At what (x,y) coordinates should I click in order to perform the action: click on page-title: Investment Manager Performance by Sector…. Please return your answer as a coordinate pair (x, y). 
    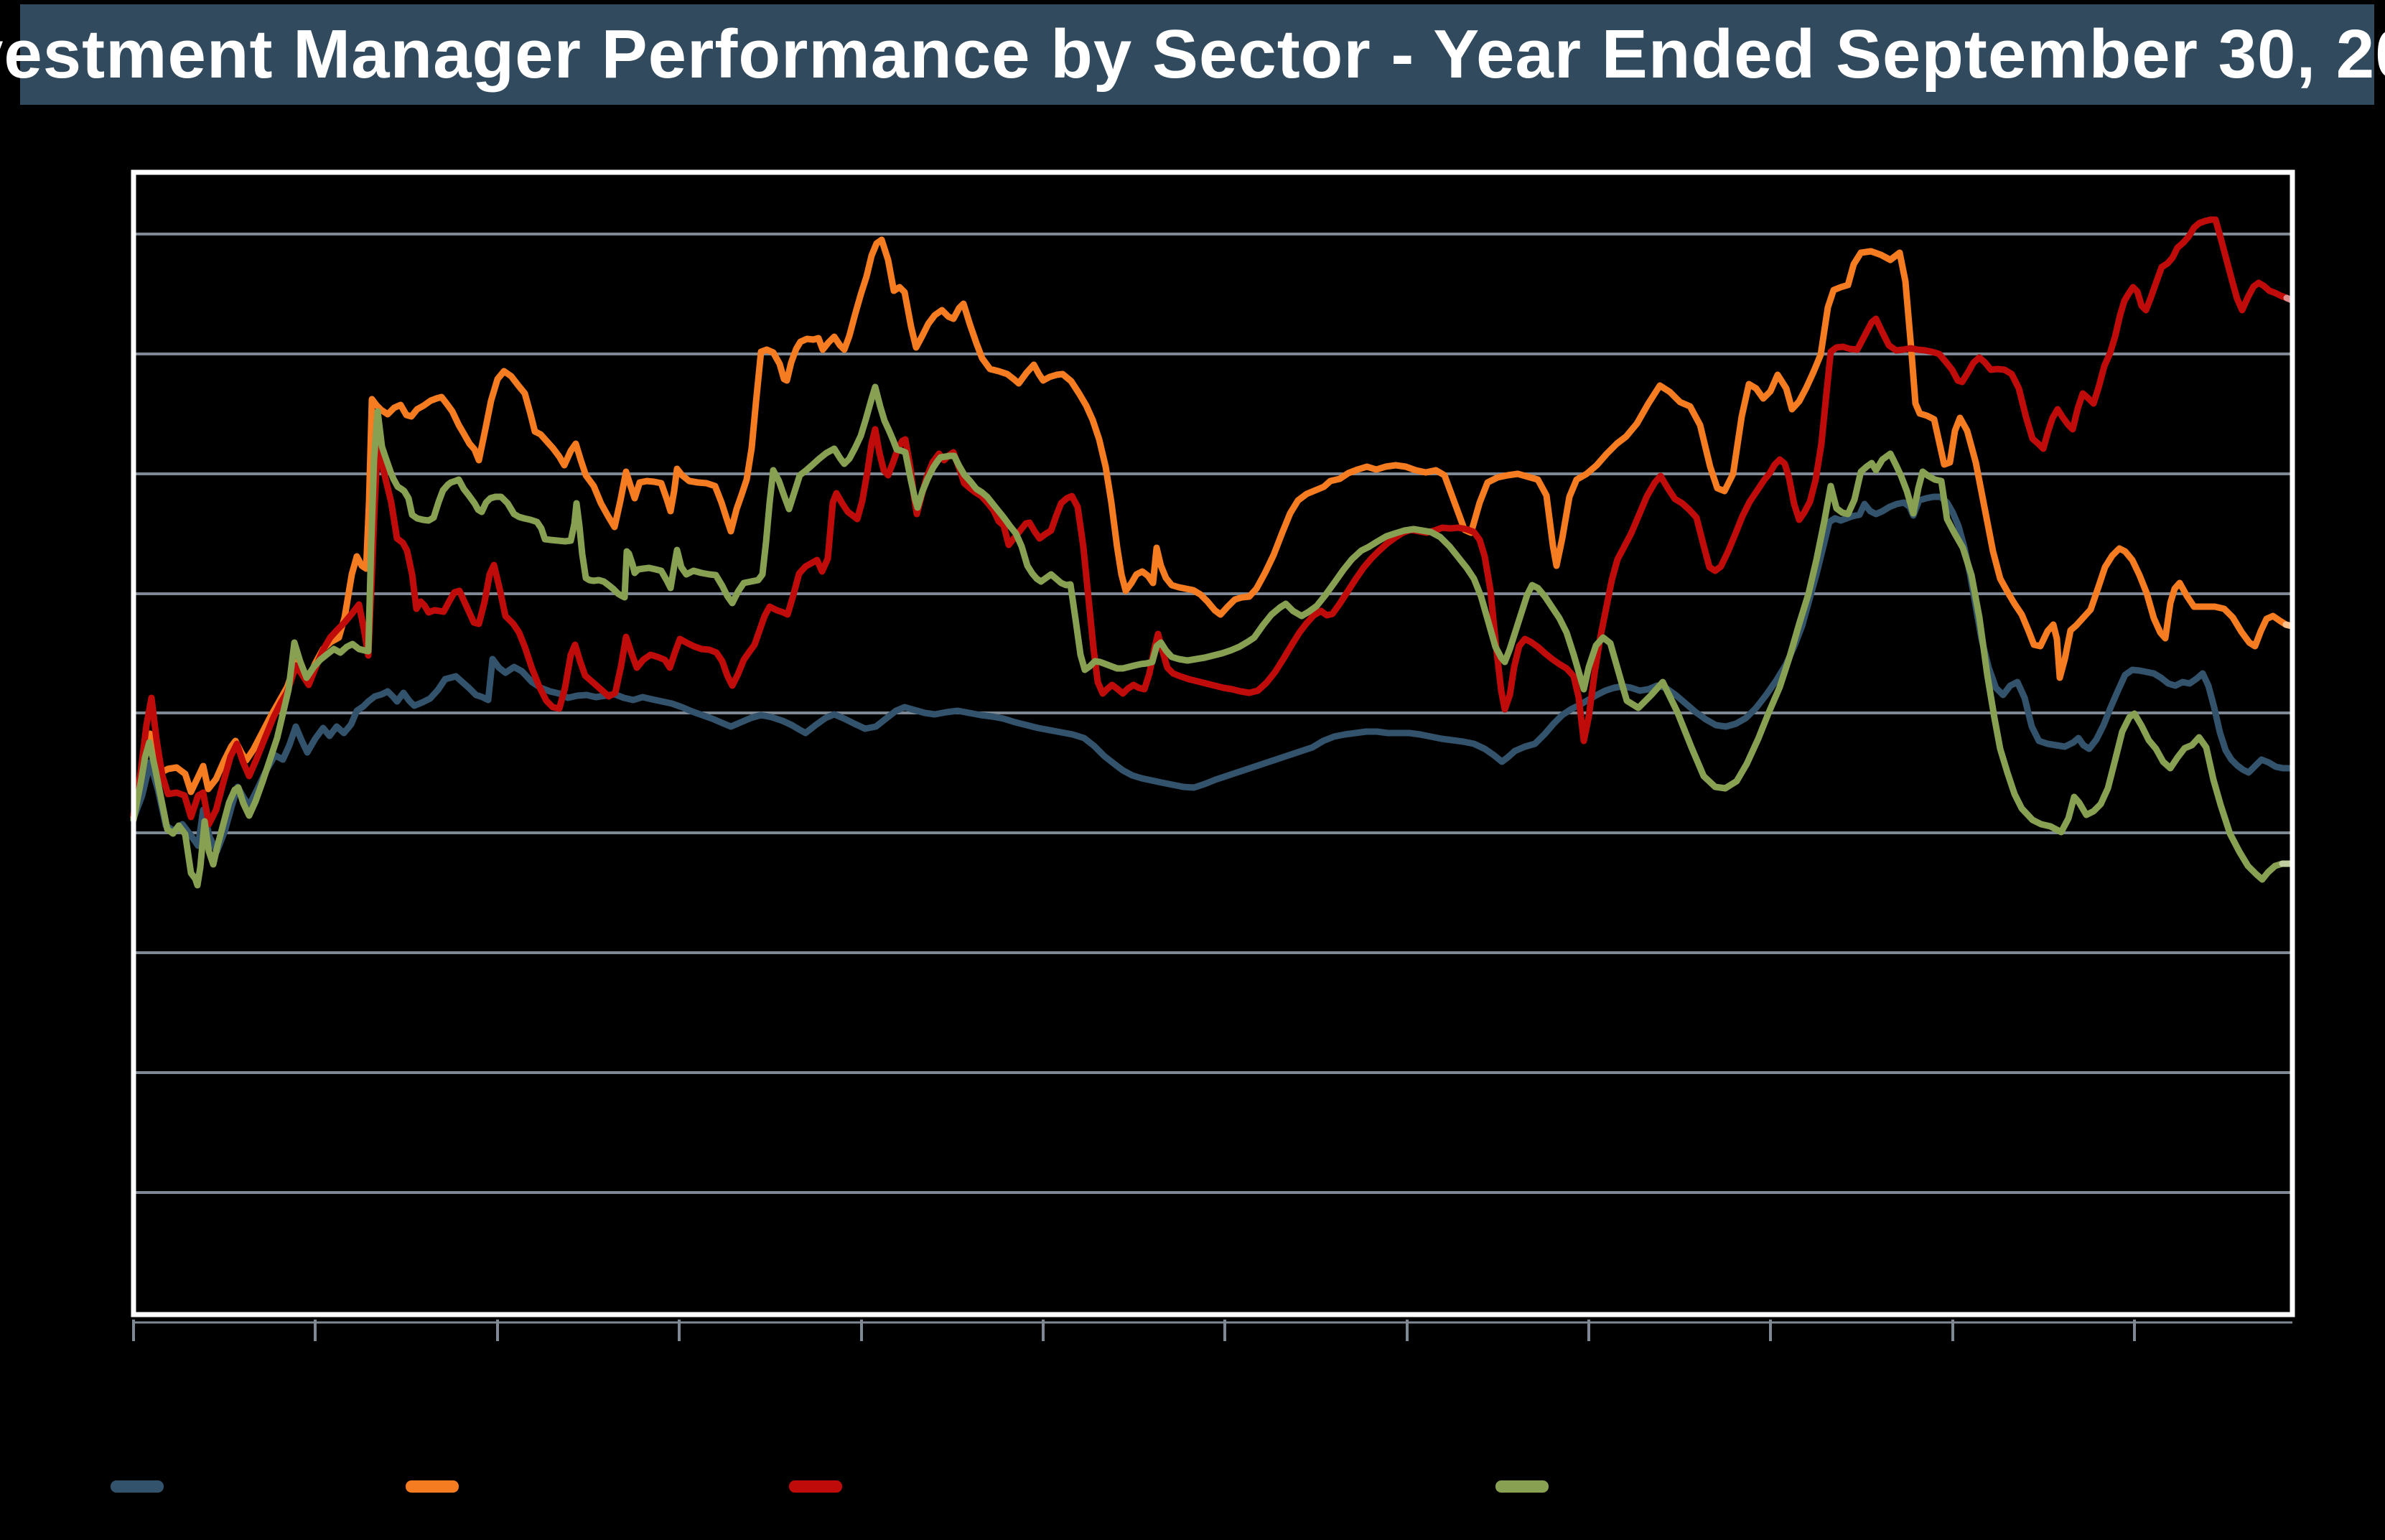
    Looking at the image, I should click on (1192, 54).